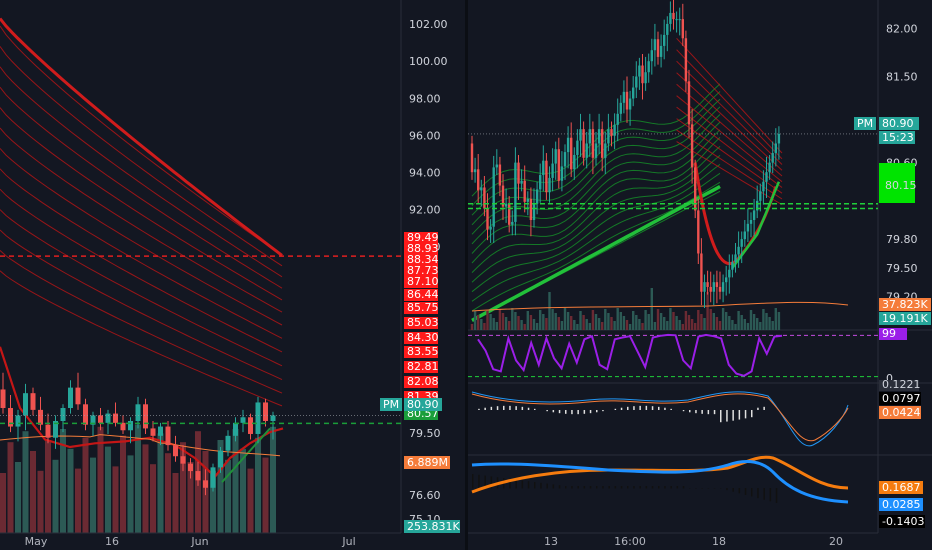 This screenshot has width=932, height=550. Describe the element at coordinates (902, 521) in the screenshot. I see `trend-label-bg` at that location.